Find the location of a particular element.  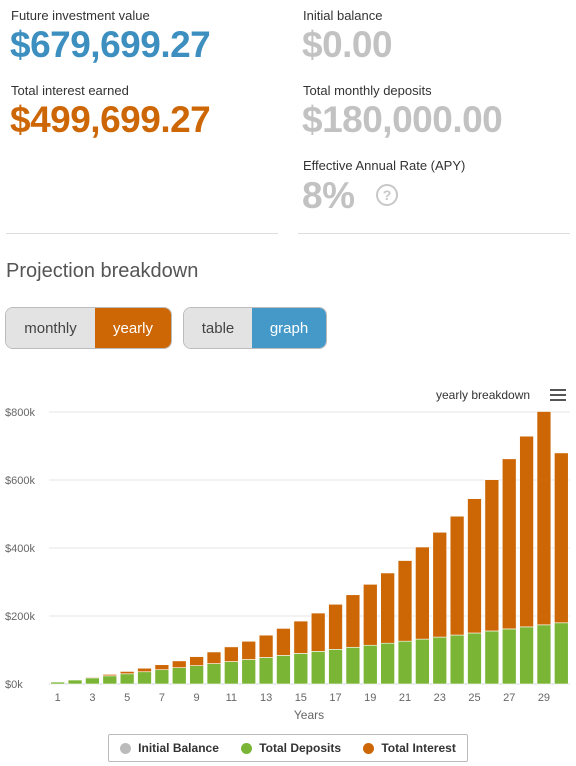

monthly-deposits-label: Total monthly deposits is located at coordinates (367, 90).